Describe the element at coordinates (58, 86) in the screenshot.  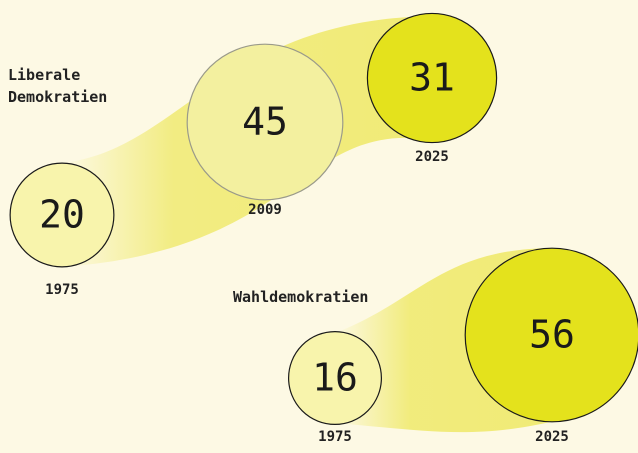
I see `series-label: Liberale Demokratien` at that location.